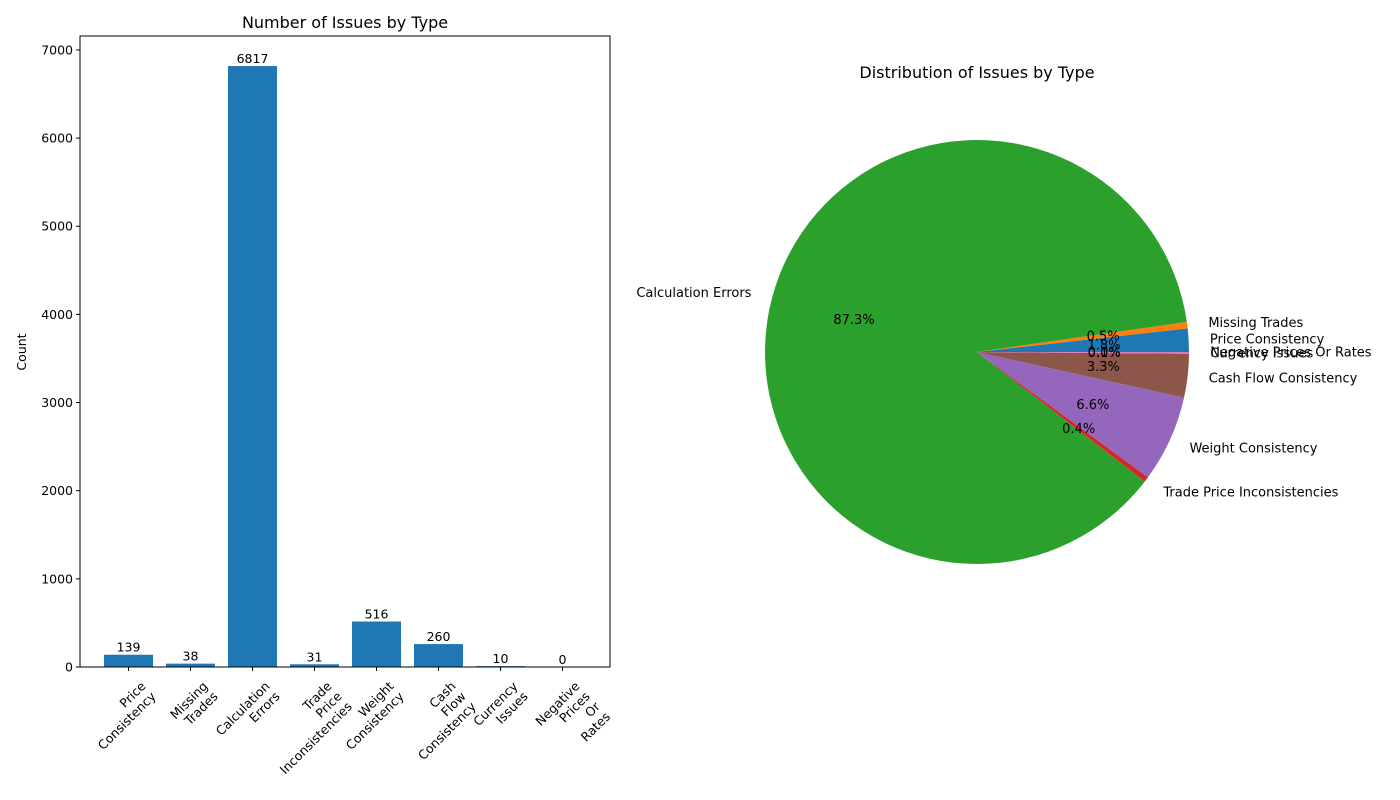 The width and height of the screenshot is (1400, 800). Describe the element at coordinates (1103, 367) in the screenshot. I see `pie-percent-label: 3.3%` at that location.